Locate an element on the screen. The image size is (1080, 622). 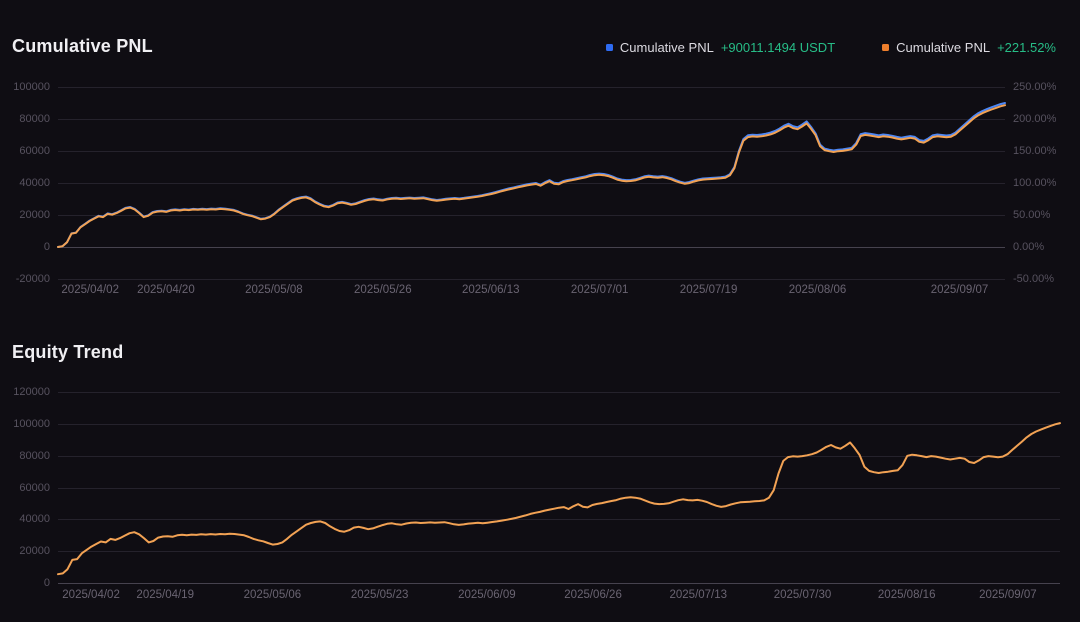
y-axis-tick-right: -50.00% is located at coordinates (1033, 278).